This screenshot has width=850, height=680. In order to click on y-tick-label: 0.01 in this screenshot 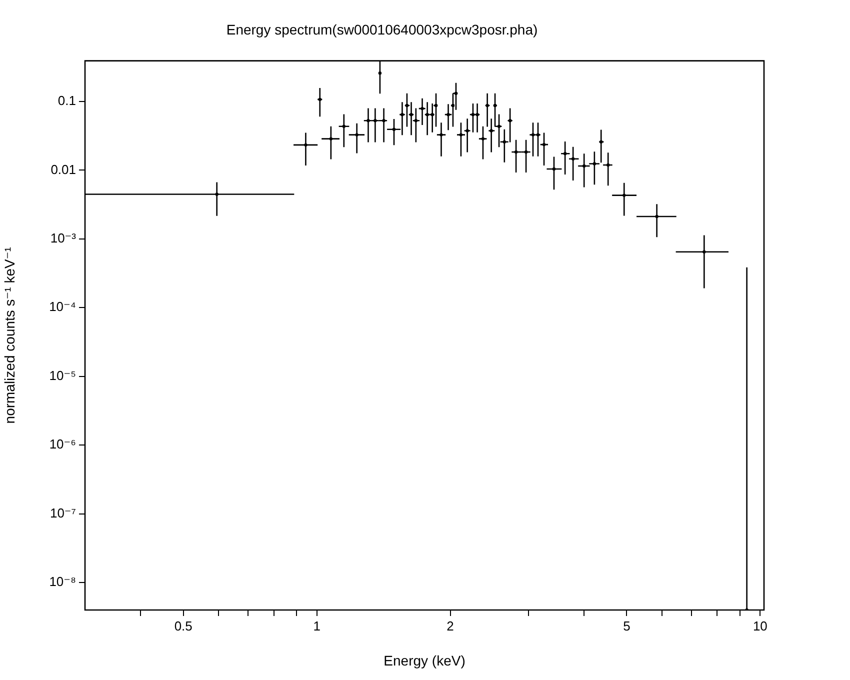, I will do `click(63, 169)`.